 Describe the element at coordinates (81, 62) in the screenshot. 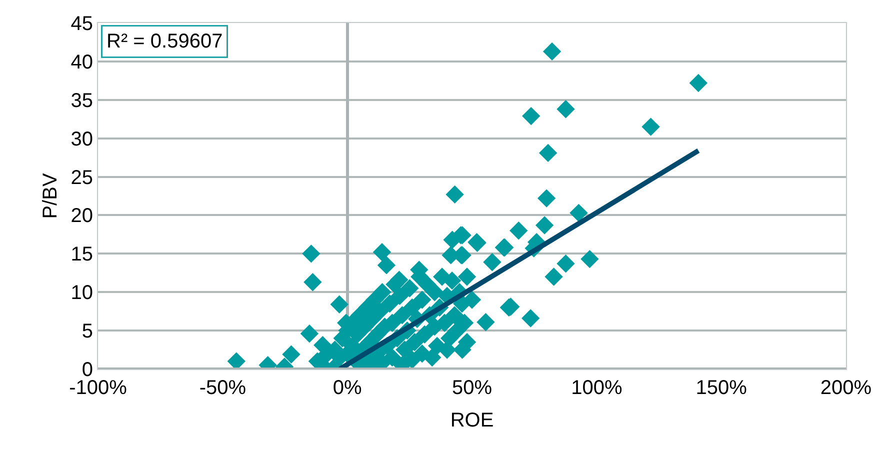

I see `y-tick-label: 40` at that location.